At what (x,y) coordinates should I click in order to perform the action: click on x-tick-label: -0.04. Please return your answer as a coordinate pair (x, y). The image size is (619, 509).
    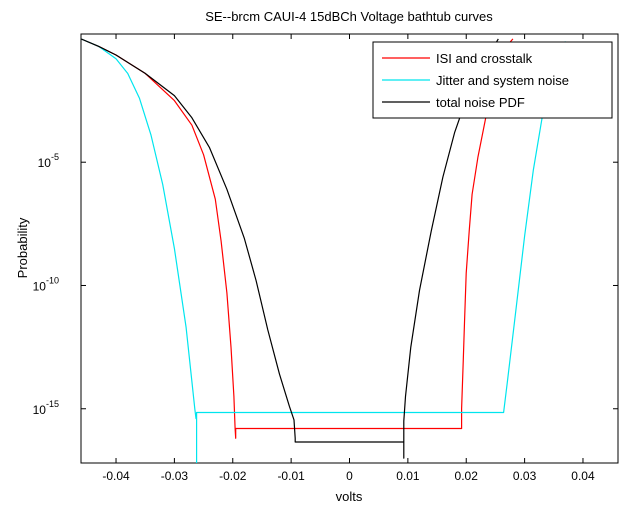
    Looking at the image, I should click on (116, 476).